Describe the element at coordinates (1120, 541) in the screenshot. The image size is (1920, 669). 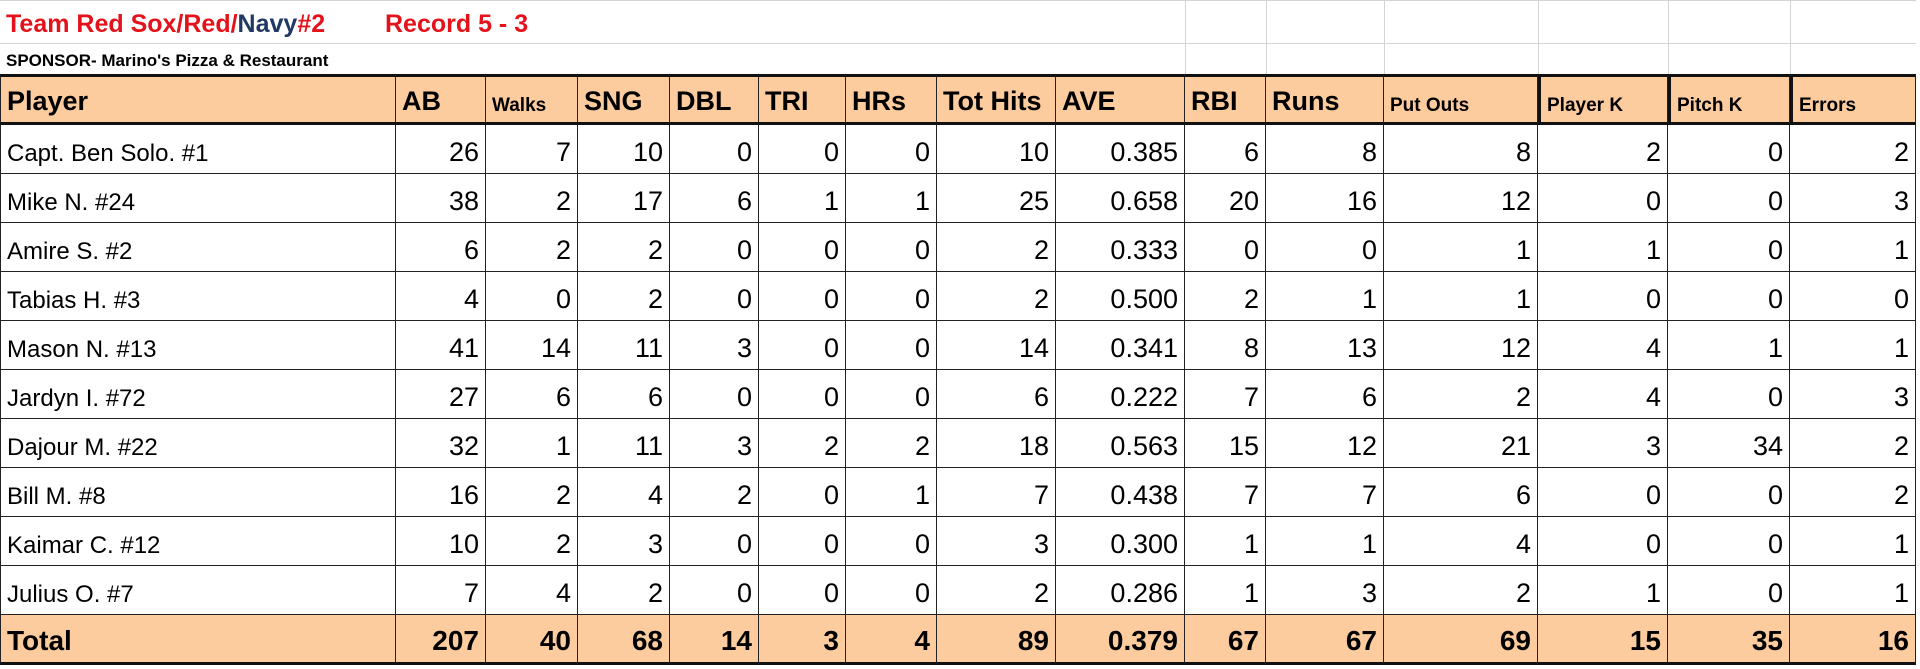
I see `cell: 0.300` at that location.